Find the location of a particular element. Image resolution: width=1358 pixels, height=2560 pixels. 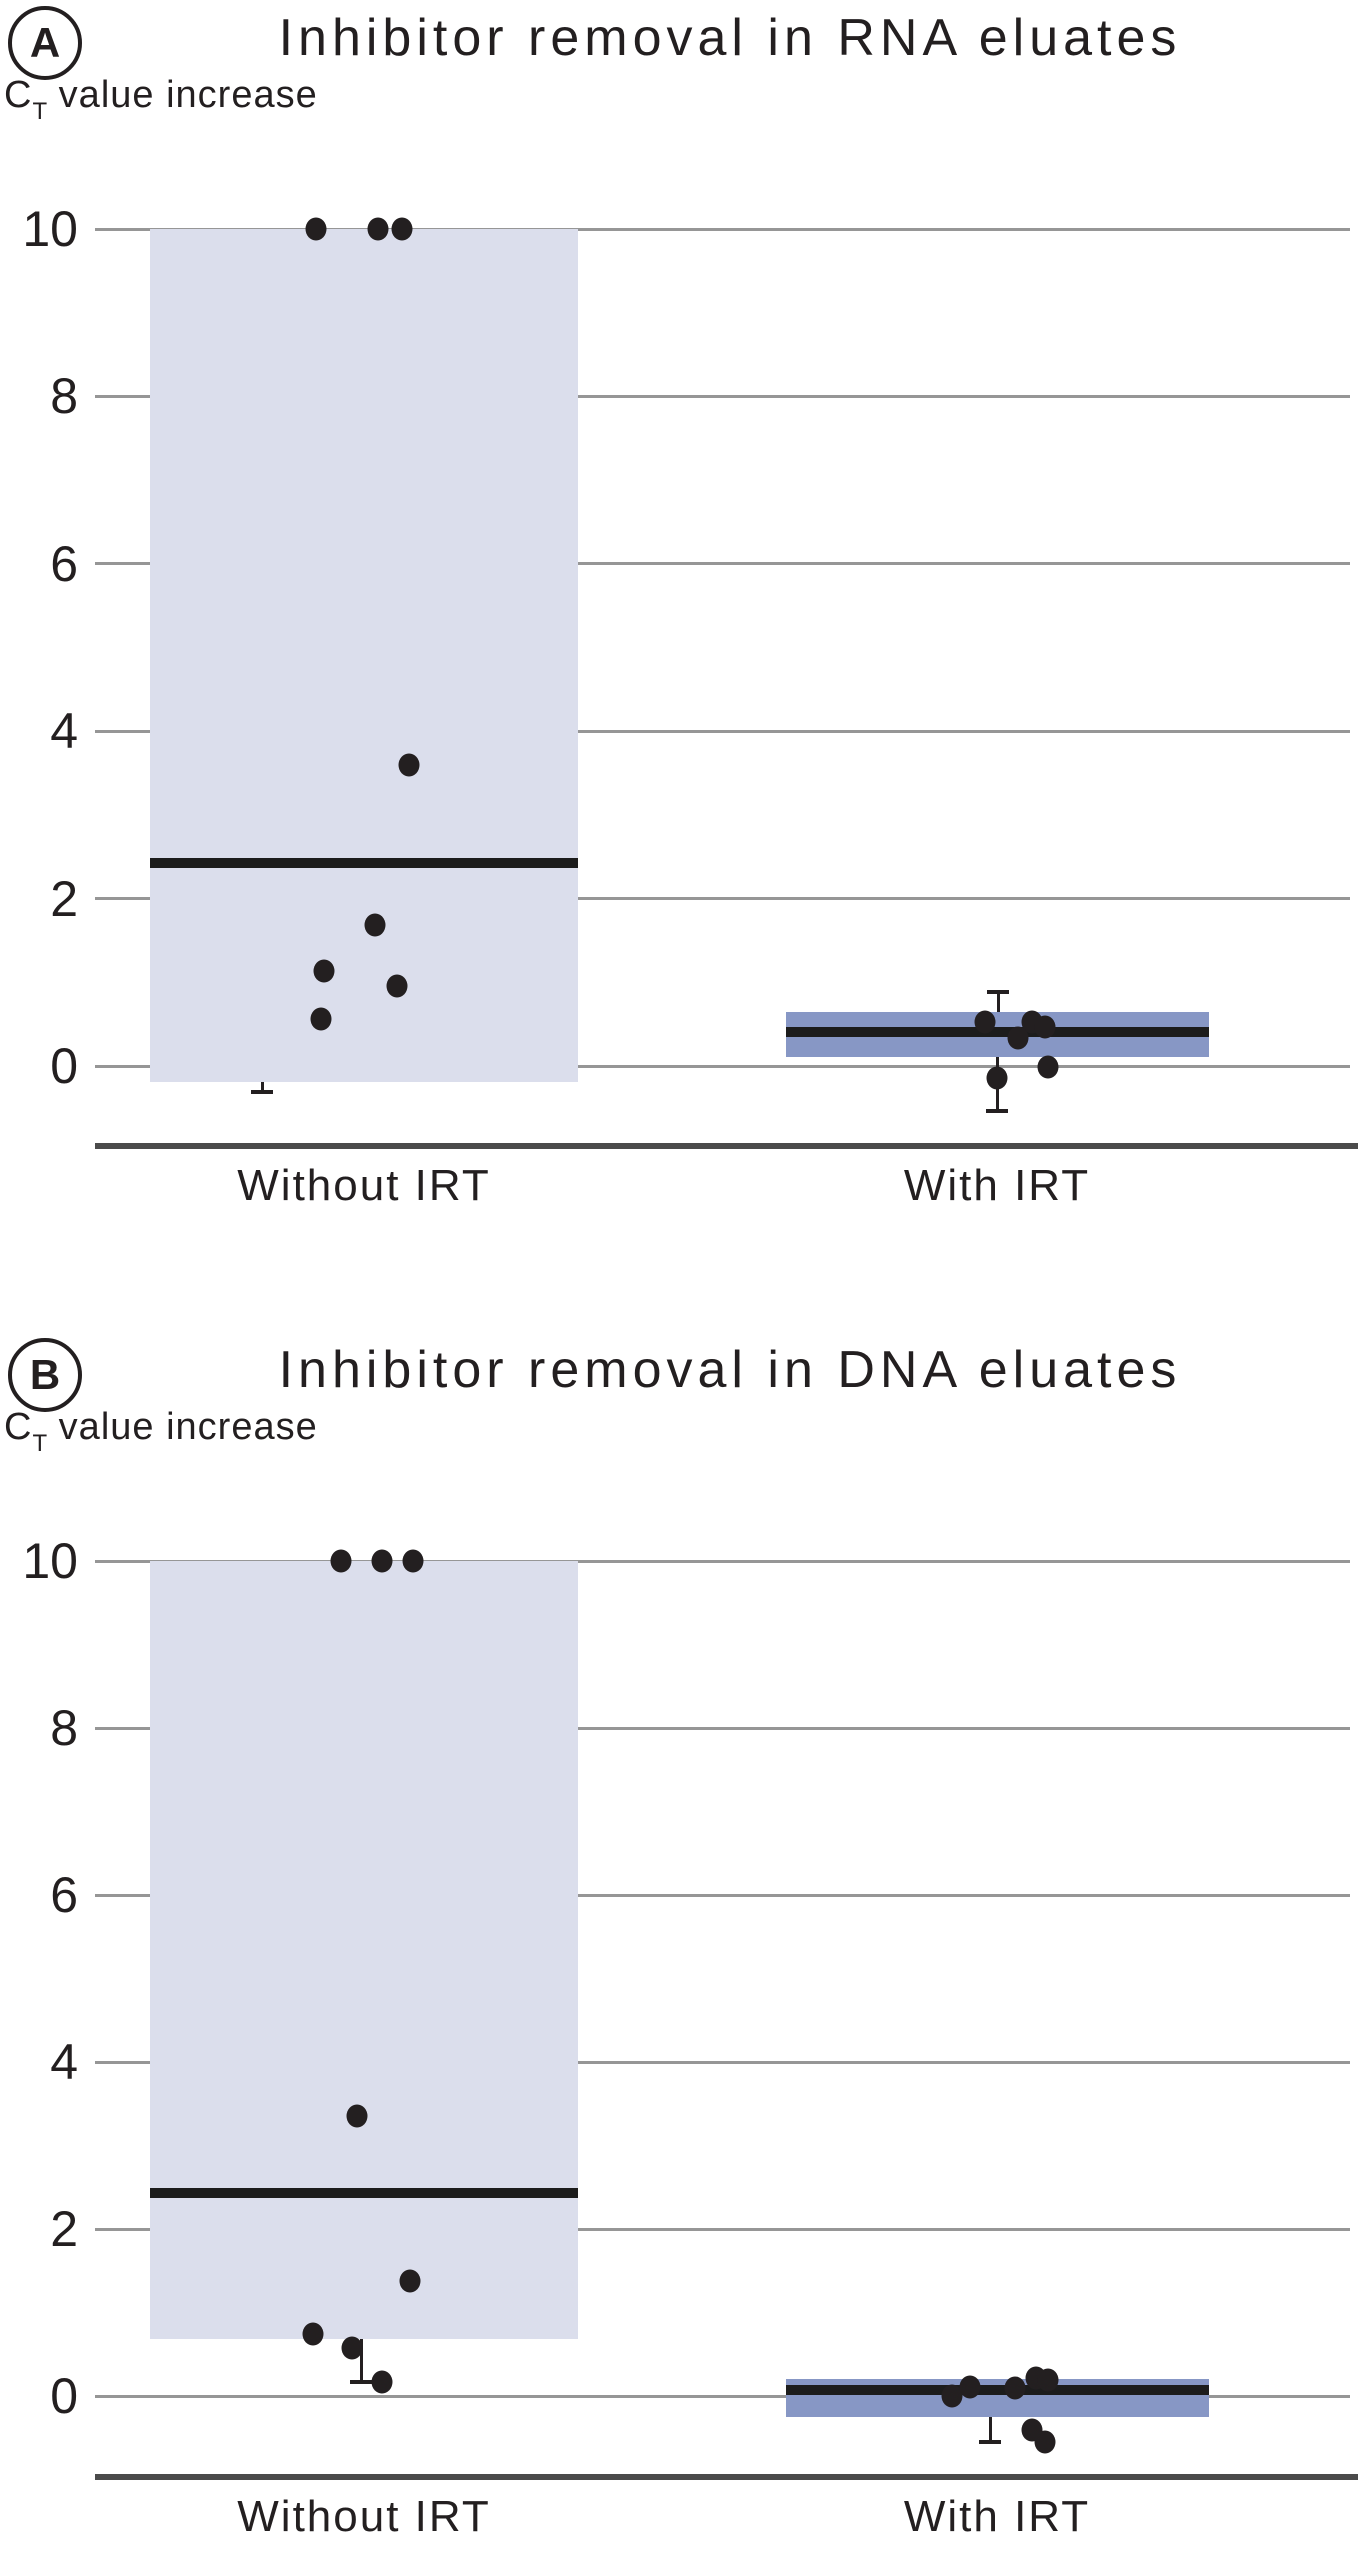

panel-a-title: Inhibitor removal in RNA eluates is located at coordinates (730, 38).